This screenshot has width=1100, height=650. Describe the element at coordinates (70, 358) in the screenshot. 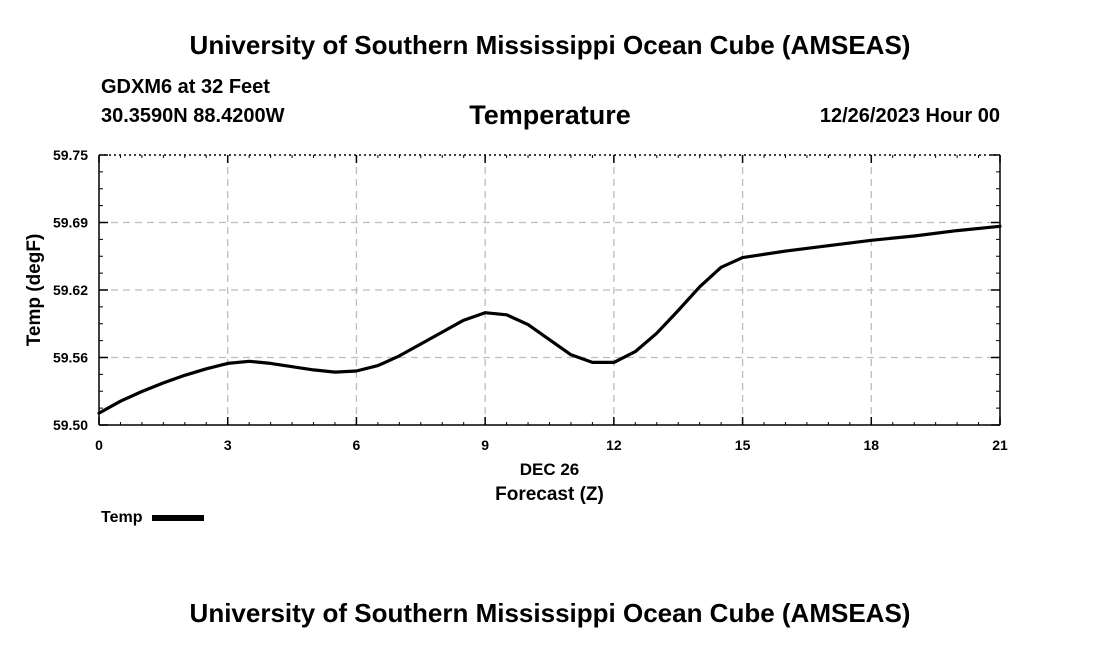

I see `y-tick-label: 59.56` at that location.